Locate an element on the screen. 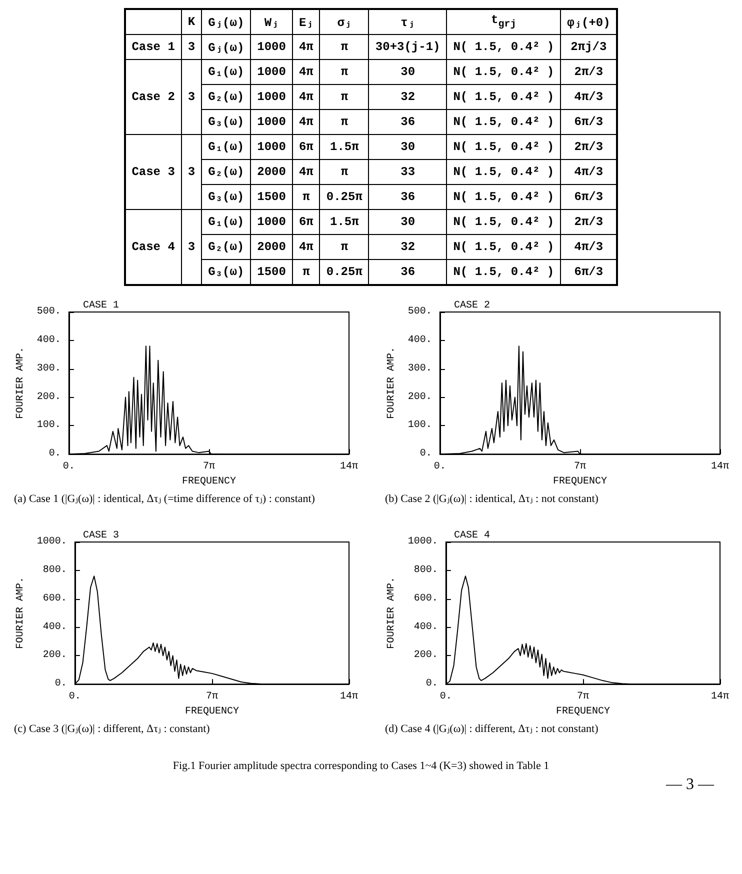  y-tick-label: 500. is located at coordinates (420, 312).